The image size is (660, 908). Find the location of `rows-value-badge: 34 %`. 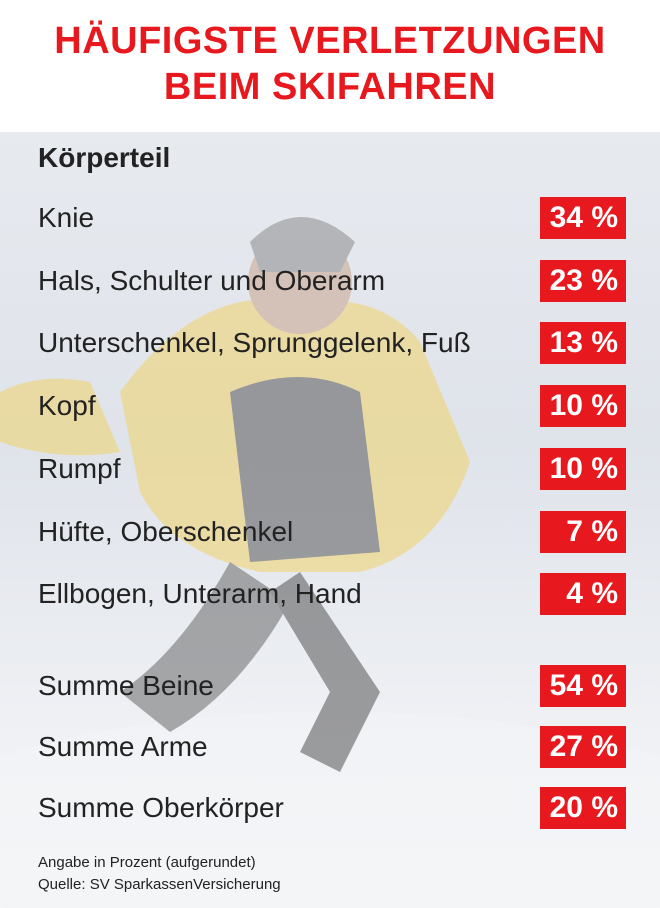

rows-value-badge: 34 % is located at coordinates (583, 218).